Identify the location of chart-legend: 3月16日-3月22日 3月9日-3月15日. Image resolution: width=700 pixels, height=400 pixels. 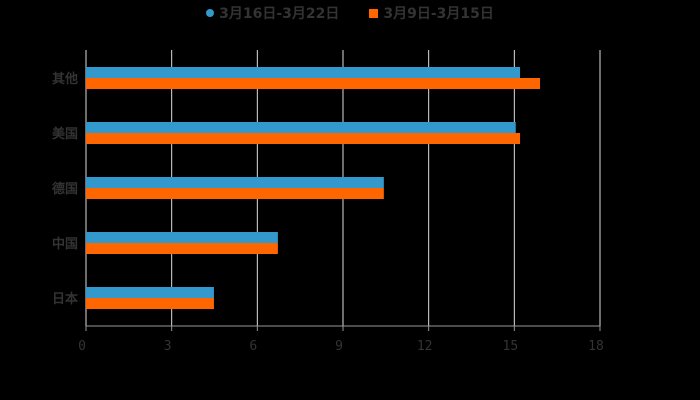
(350, 13).